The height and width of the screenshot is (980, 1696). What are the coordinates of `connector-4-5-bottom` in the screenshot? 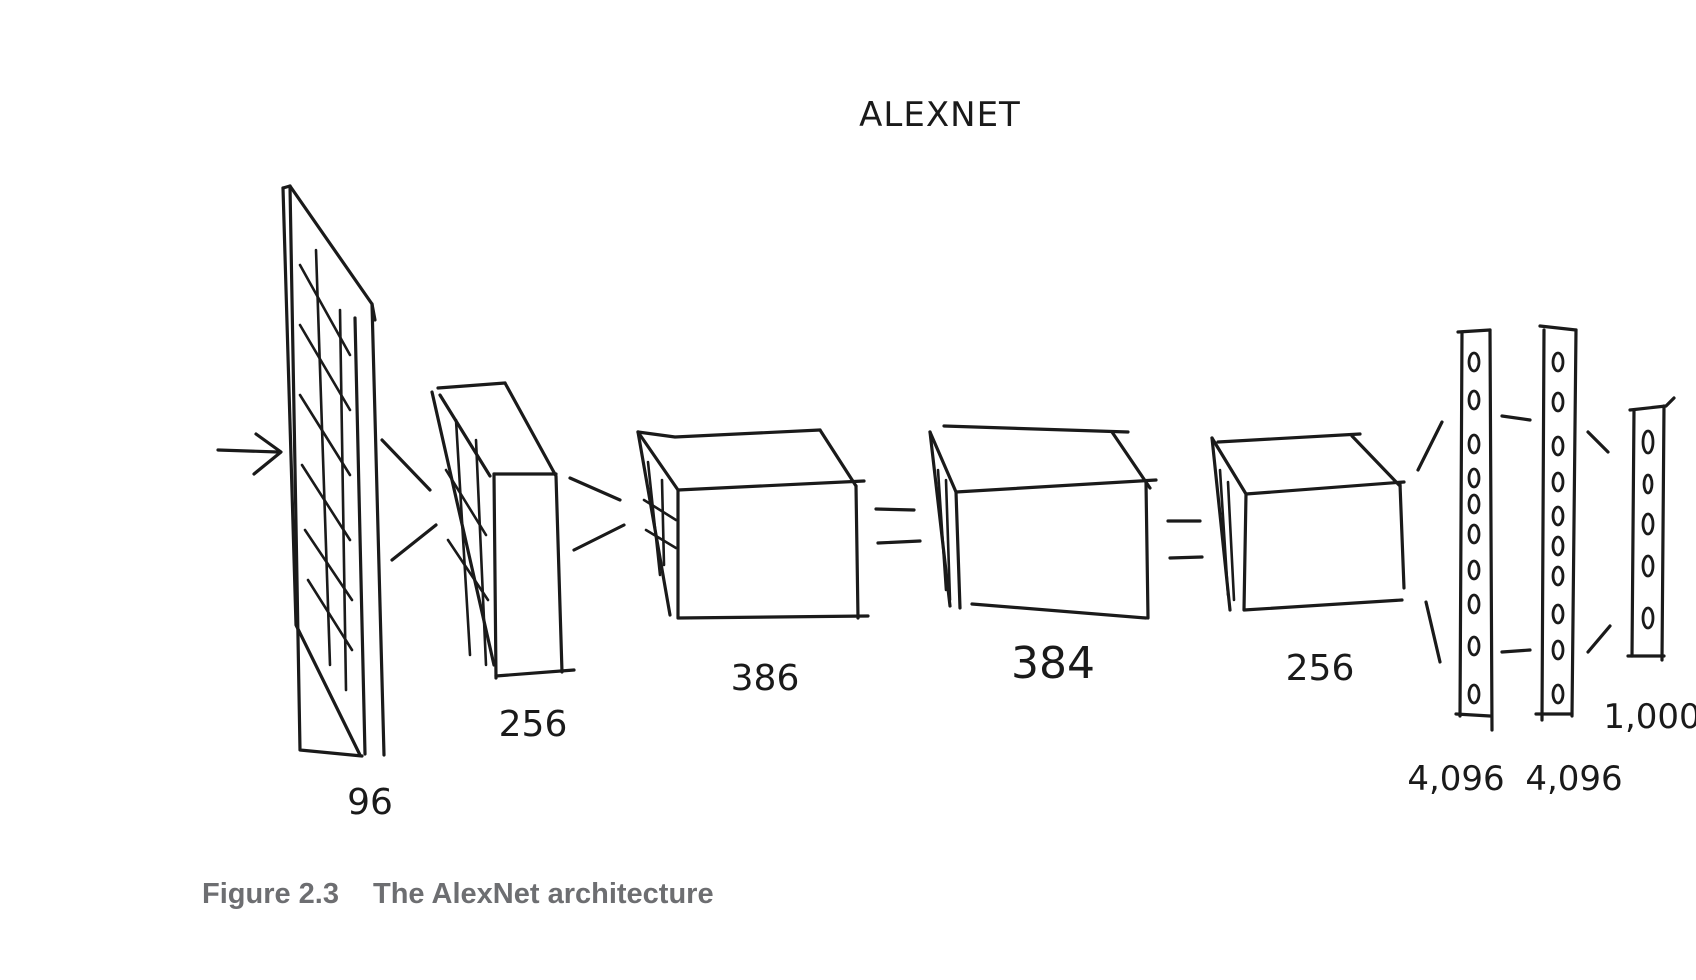 It's located at (1186, 557).